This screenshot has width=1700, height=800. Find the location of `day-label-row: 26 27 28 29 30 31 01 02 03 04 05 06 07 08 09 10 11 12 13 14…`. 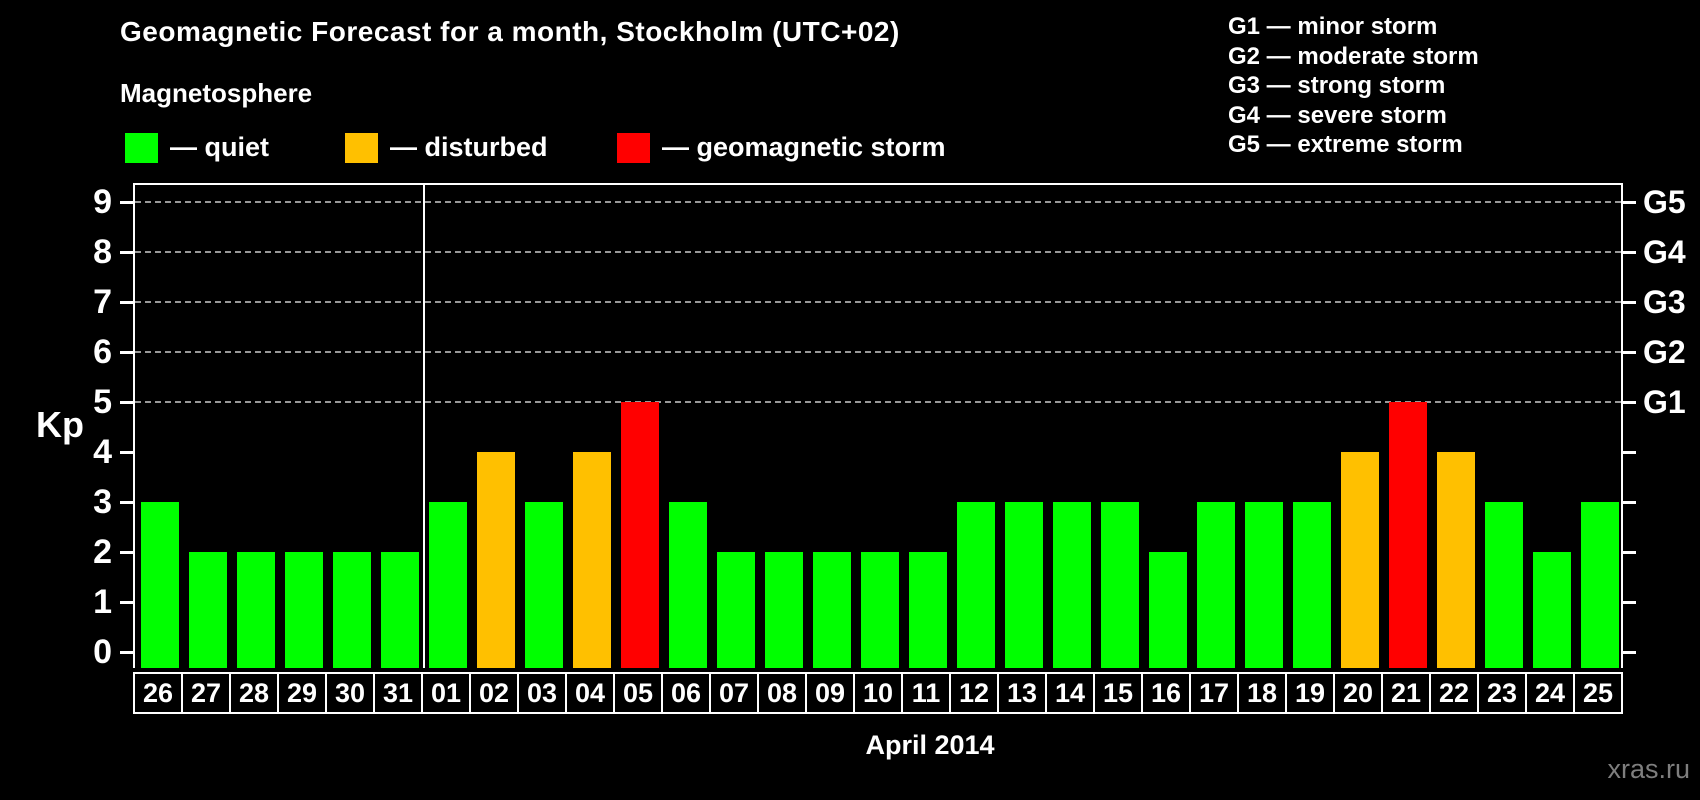

day-label-row: 26 27 28 29 30 31 01 02 03 04 05 06 07 08 09 10 11 12 13 14… is located at coordinates (878, 693).